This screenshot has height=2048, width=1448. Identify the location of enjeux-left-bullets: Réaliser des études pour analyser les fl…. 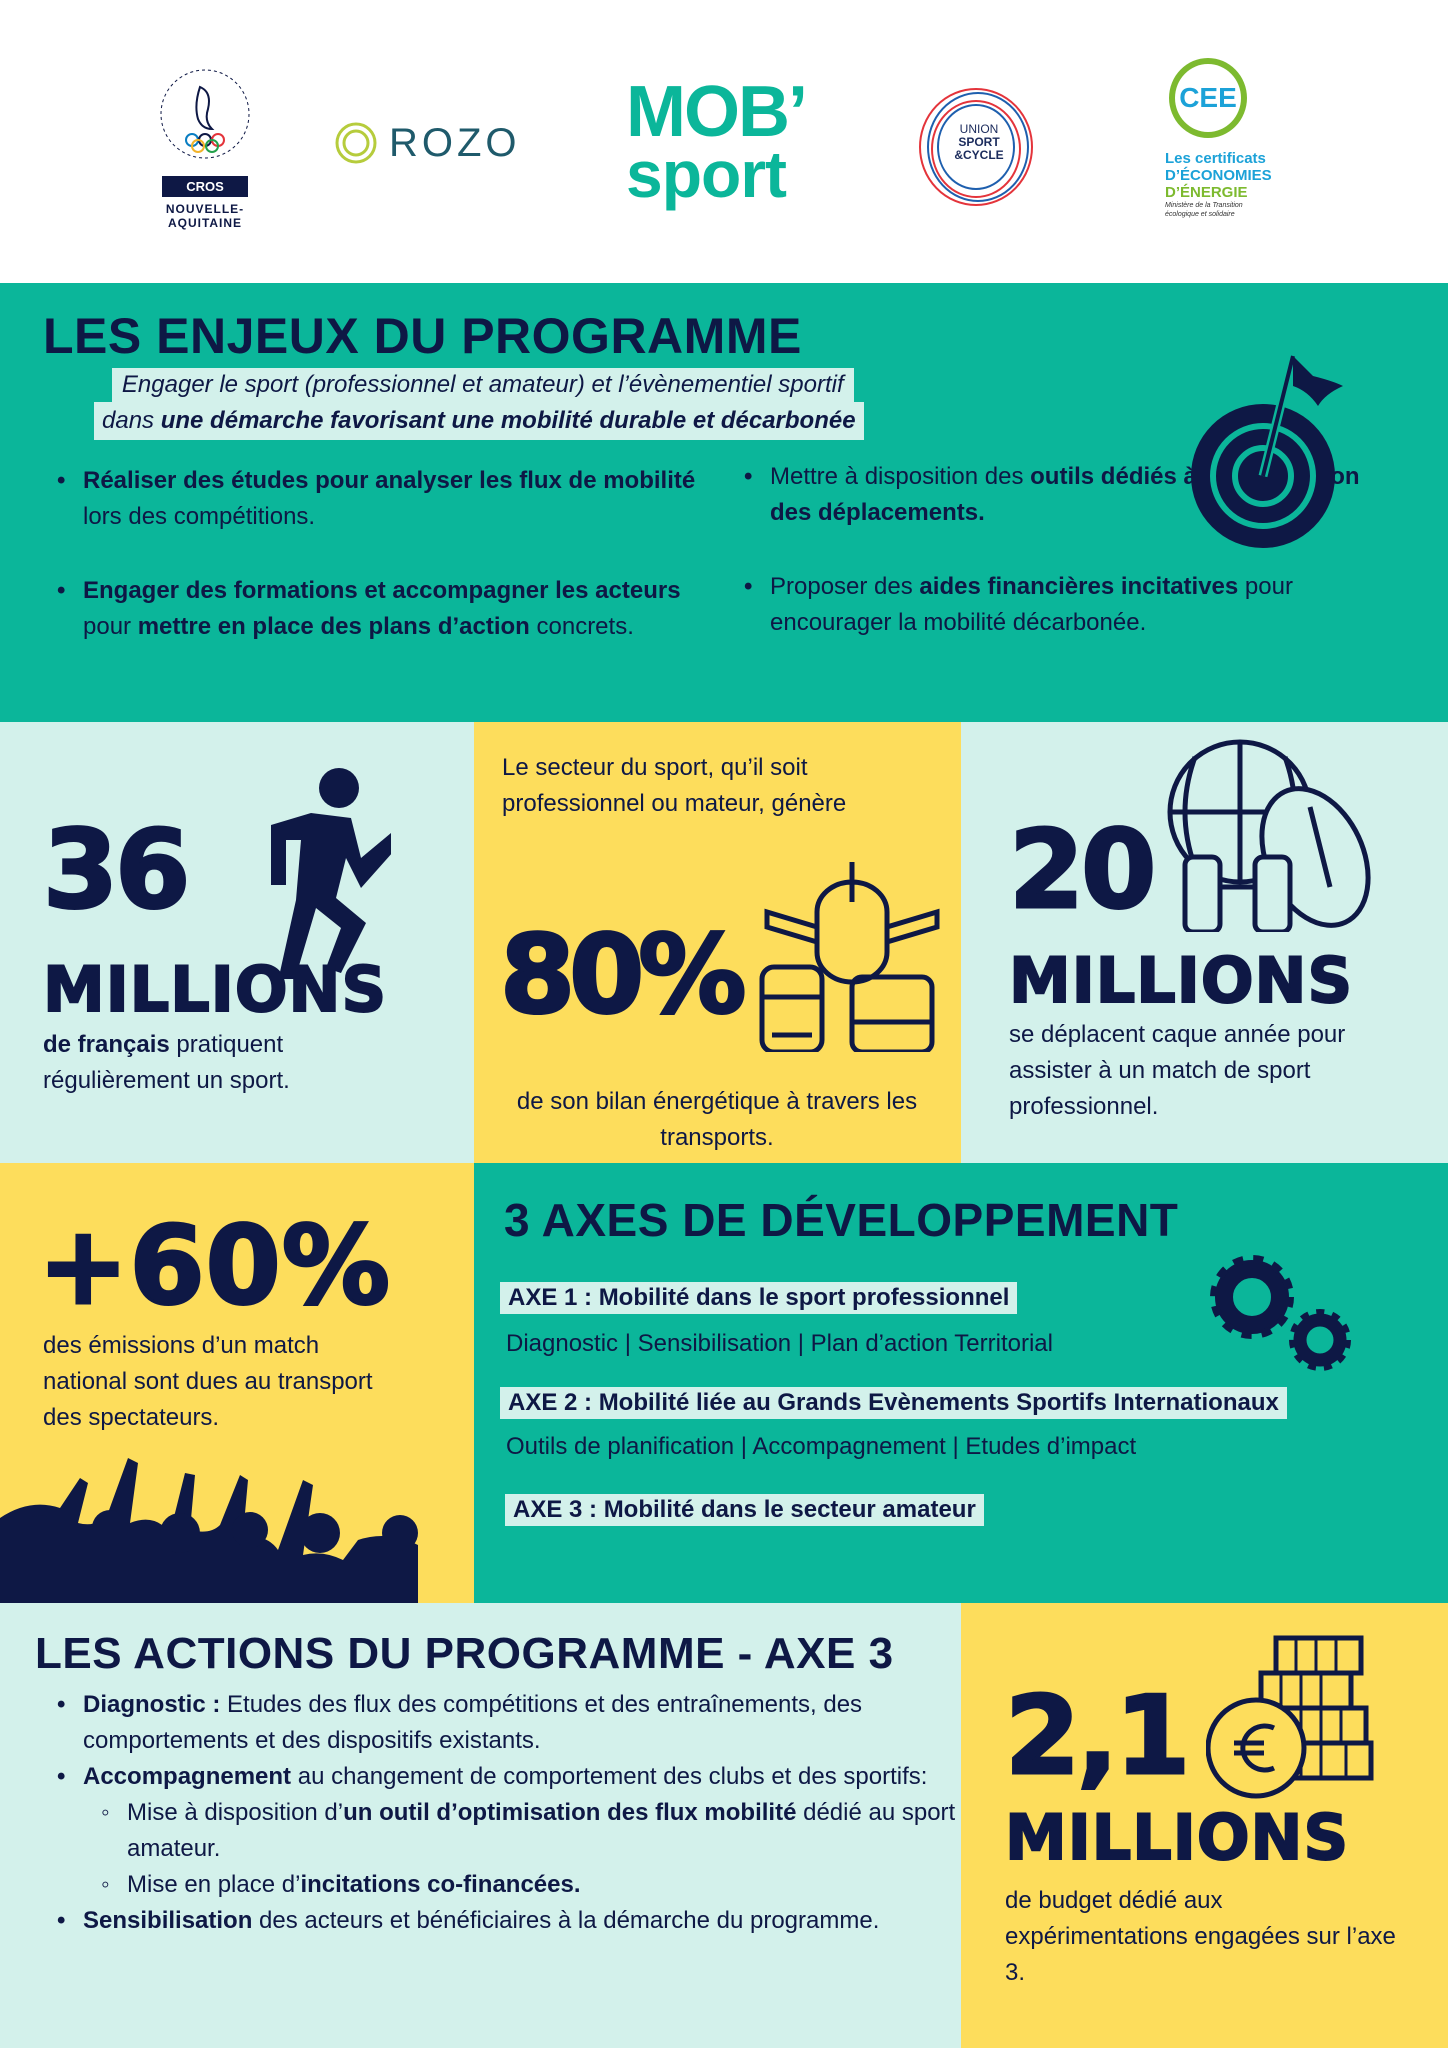
(377, 573).